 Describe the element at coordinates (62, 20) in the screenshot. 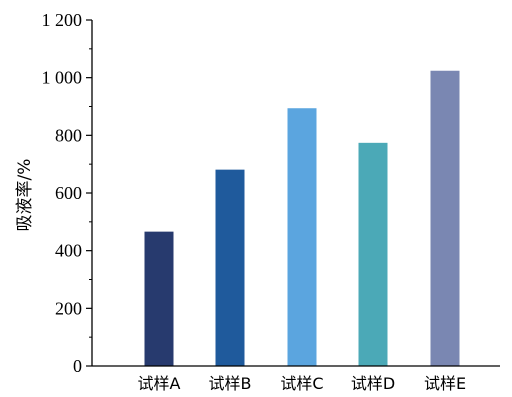

I see `y-tick-label: 1 200` at that location.